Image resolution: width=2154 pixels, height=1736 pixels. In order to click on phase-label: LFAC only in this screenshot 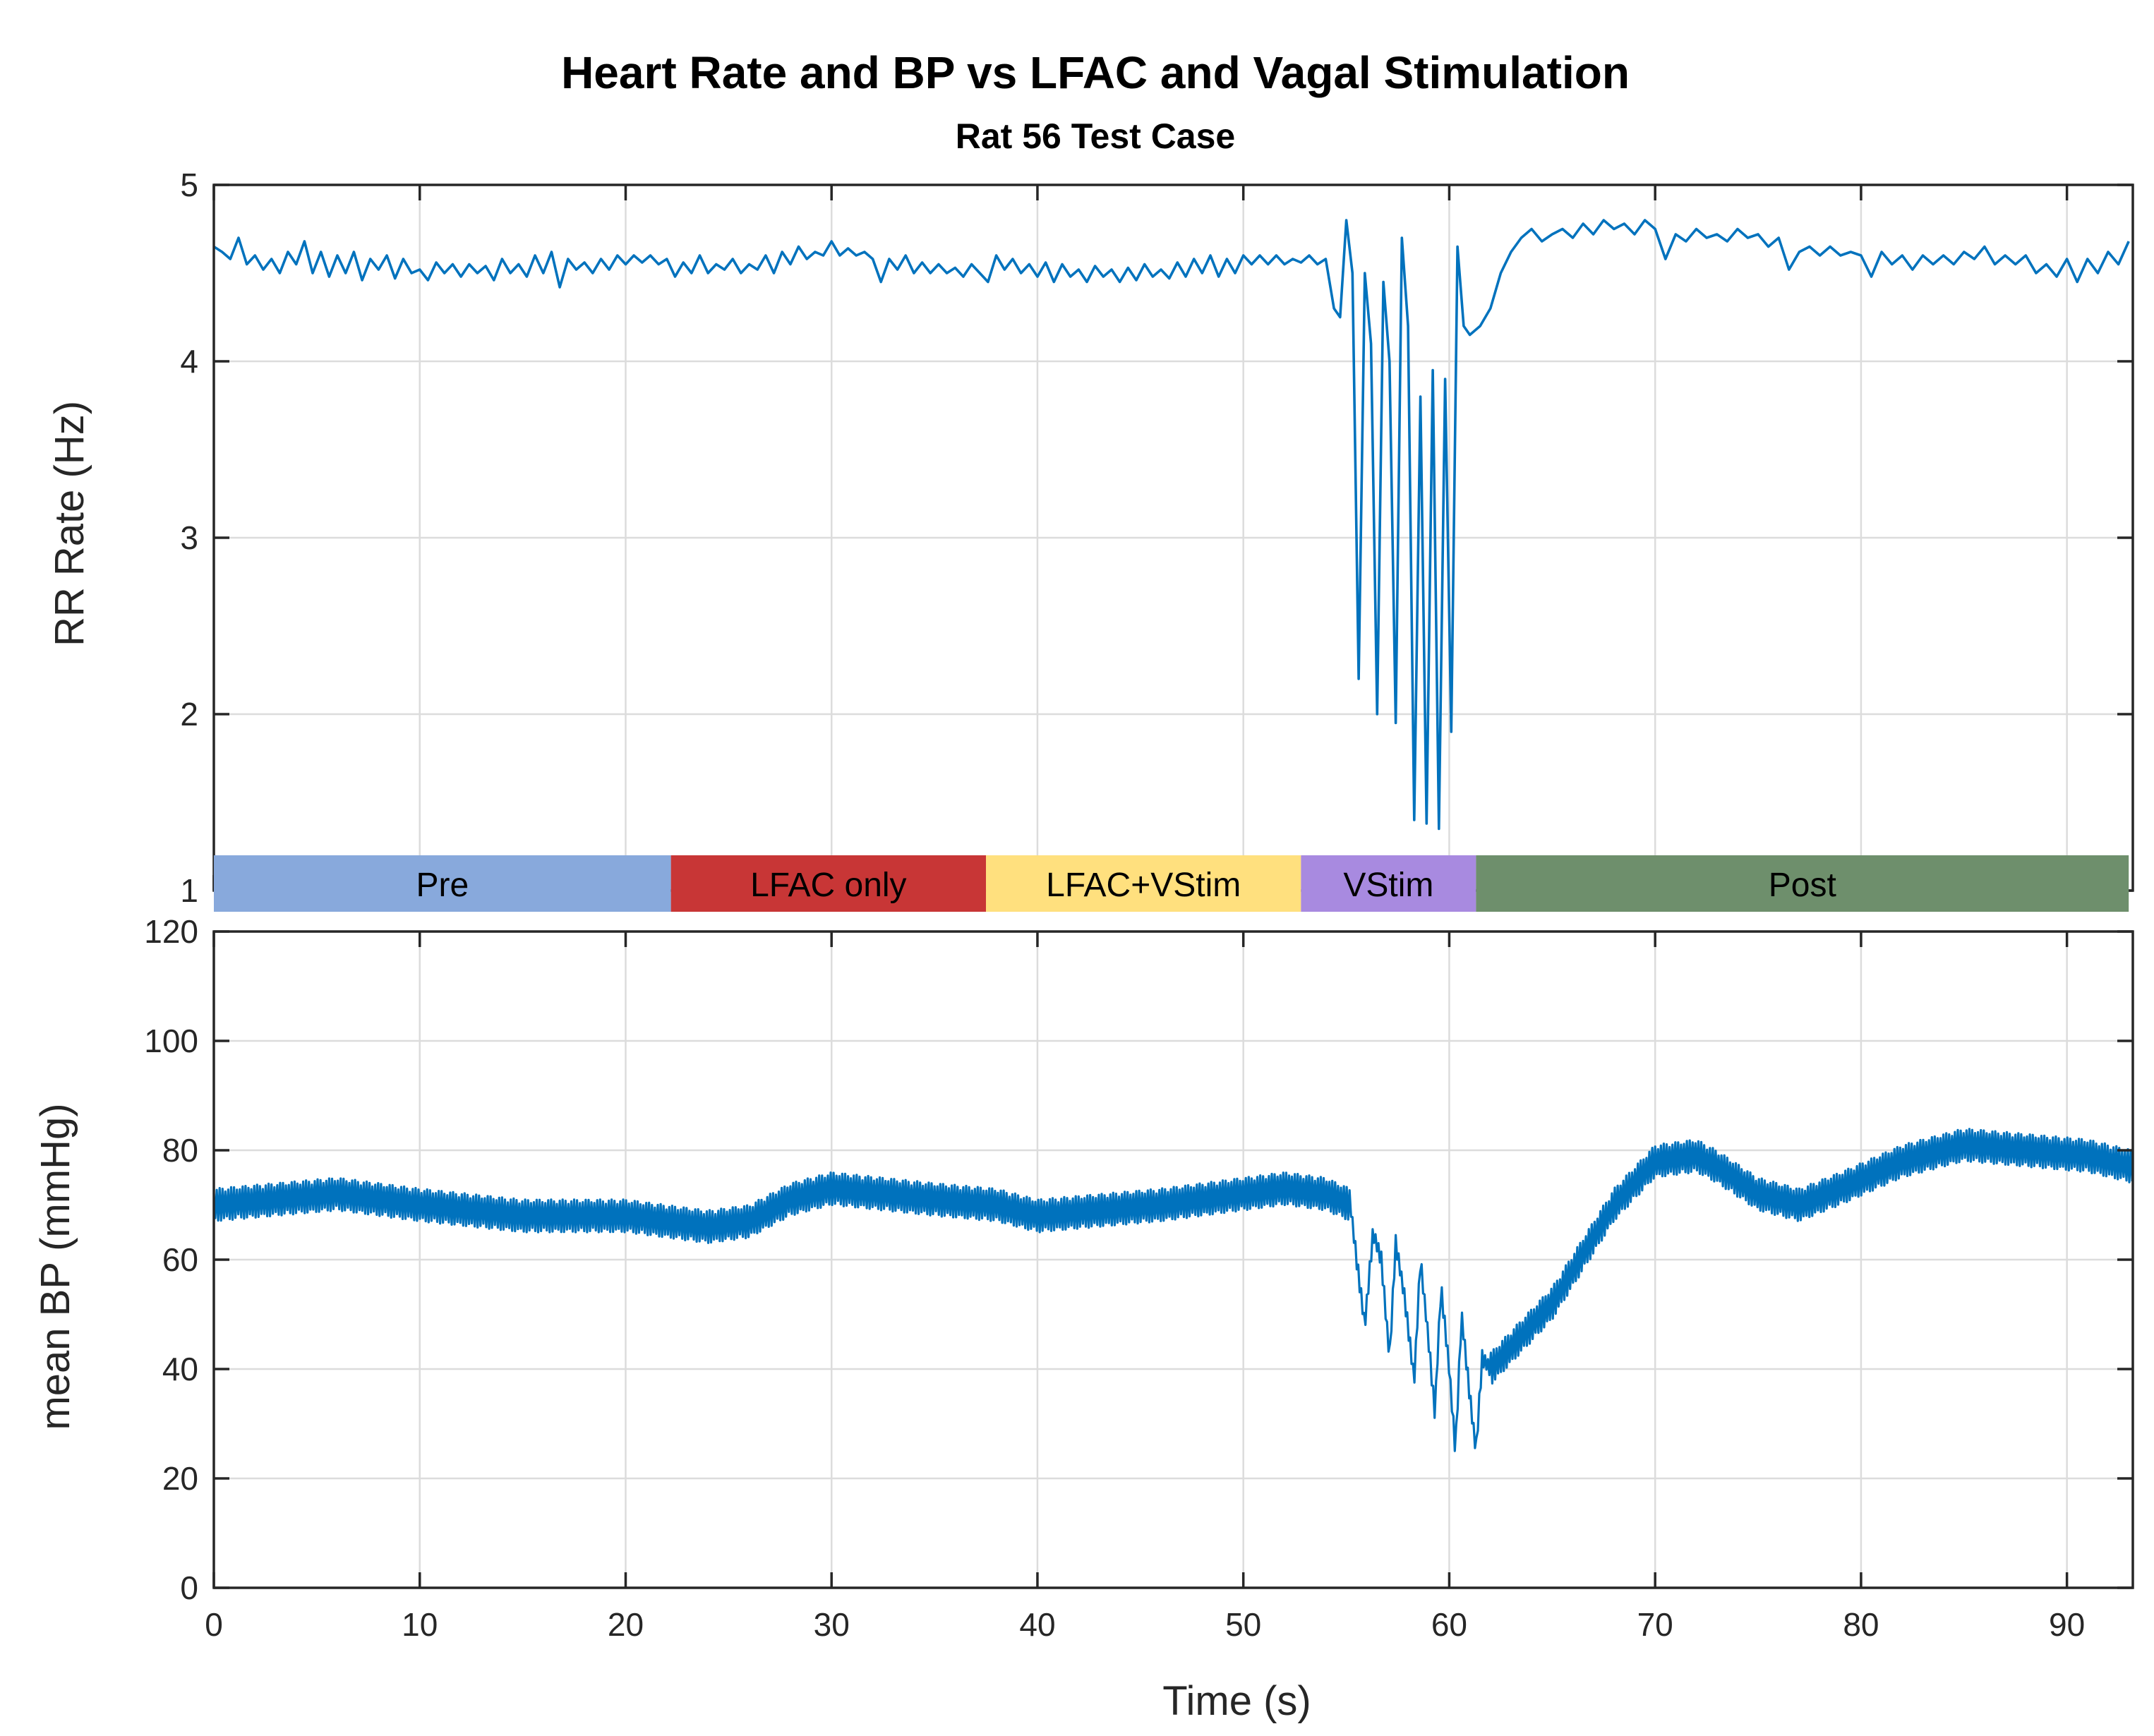, I will do `click(828, 885)`.